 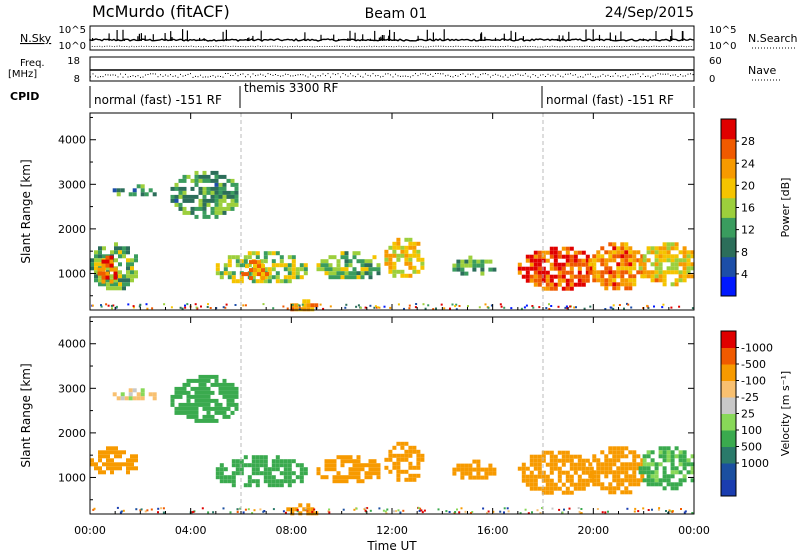 I want to click on colorbar-swatch, so click(x=728, y=372).